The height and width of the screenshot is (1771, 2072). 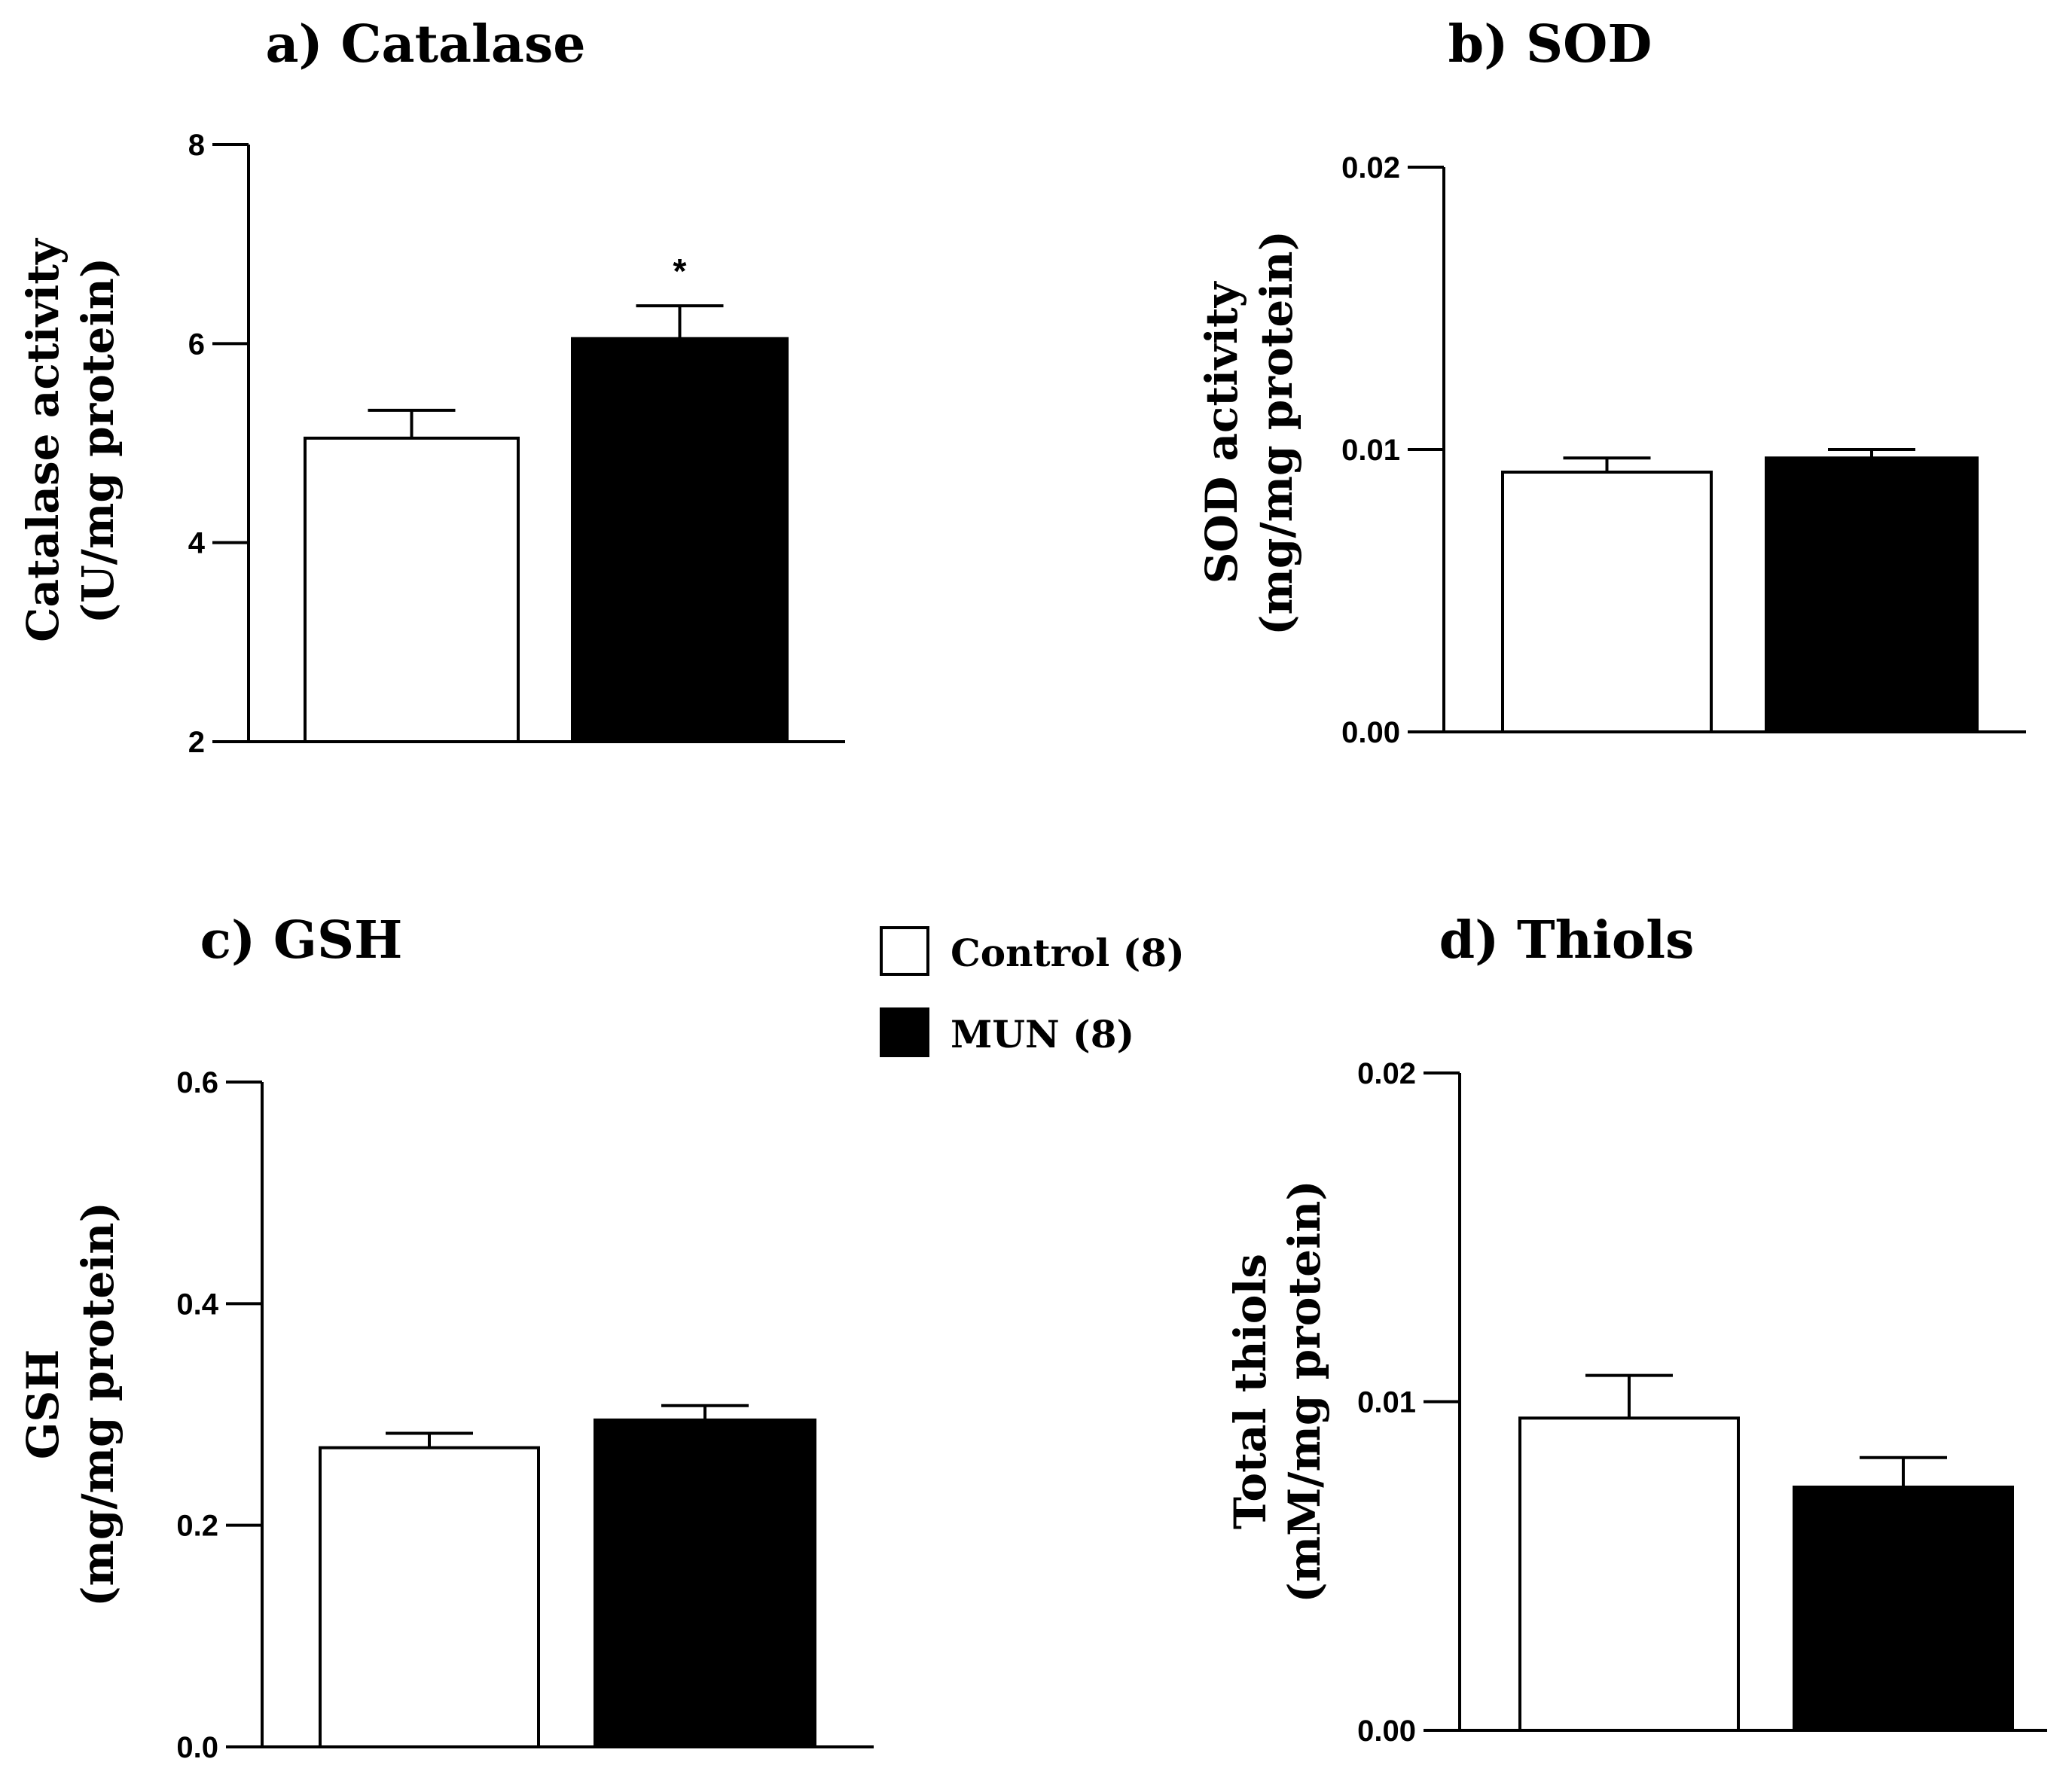 What do you see at coordinates (197, 1748) in the screenshot?
I see `y-tick-label: 0.0` at bounding box center [197, 1748].